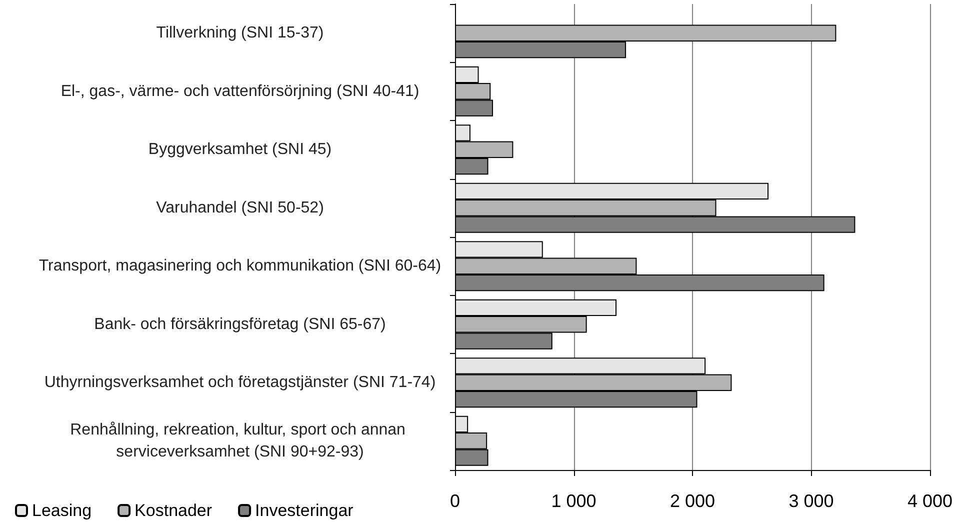  Describe the element at coordinates (455, 501) in the screenshot. I see `x-tick-label: 0` at that location.